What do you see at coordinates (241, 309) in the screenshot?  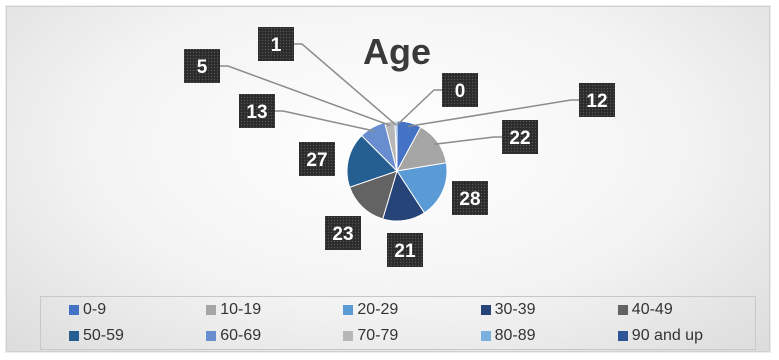 I see `legend-label: 10-19` at bounding box center [241, 309].